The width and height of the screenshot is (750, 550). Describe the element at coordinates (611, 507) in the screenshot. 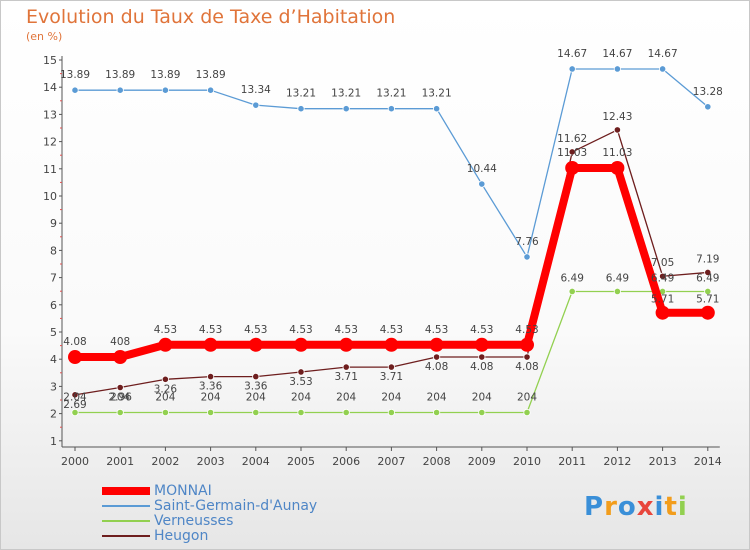

I see `logo-letter: r` at that location.